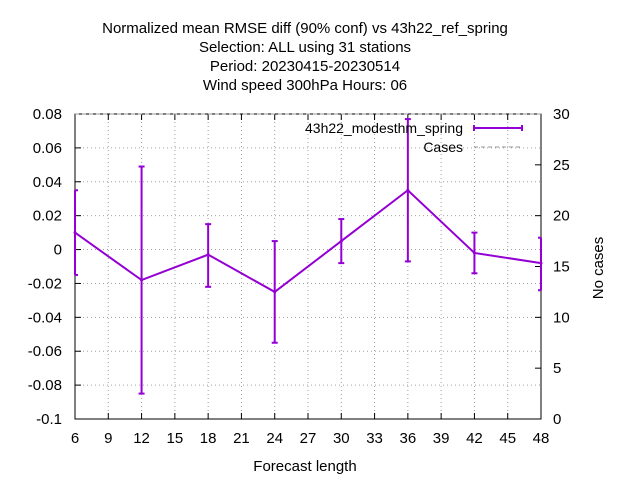  Describe the element at coordinates (304, 466) in the screenshot. I see `x-axis-label: Forecast length` at that location.